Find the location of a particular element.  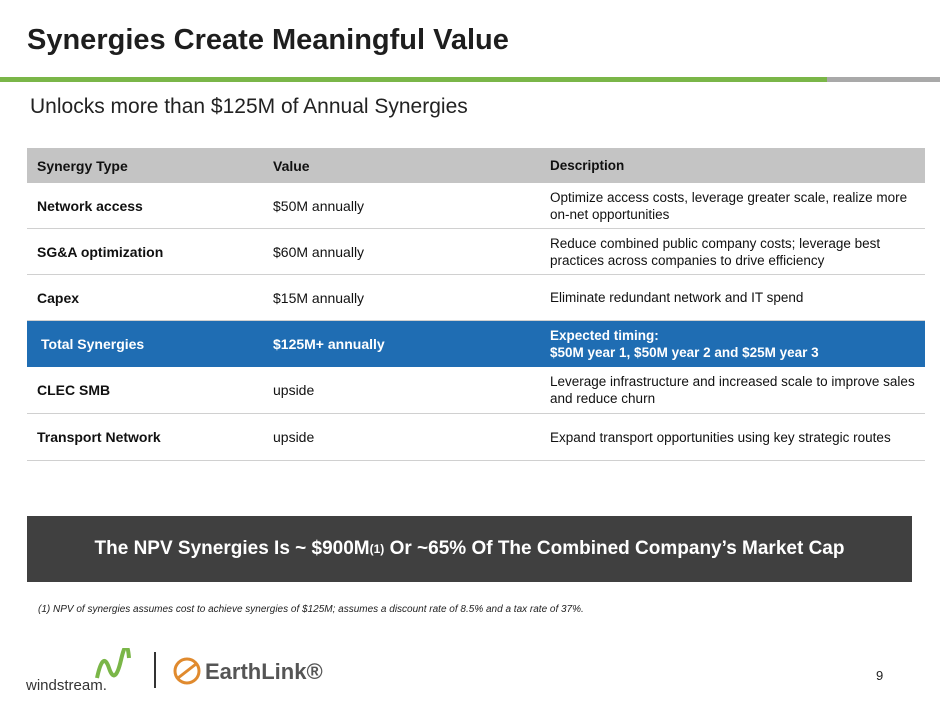

table-cell: Eliminate redundant network and IT spend is located at coordinates (677, 297).